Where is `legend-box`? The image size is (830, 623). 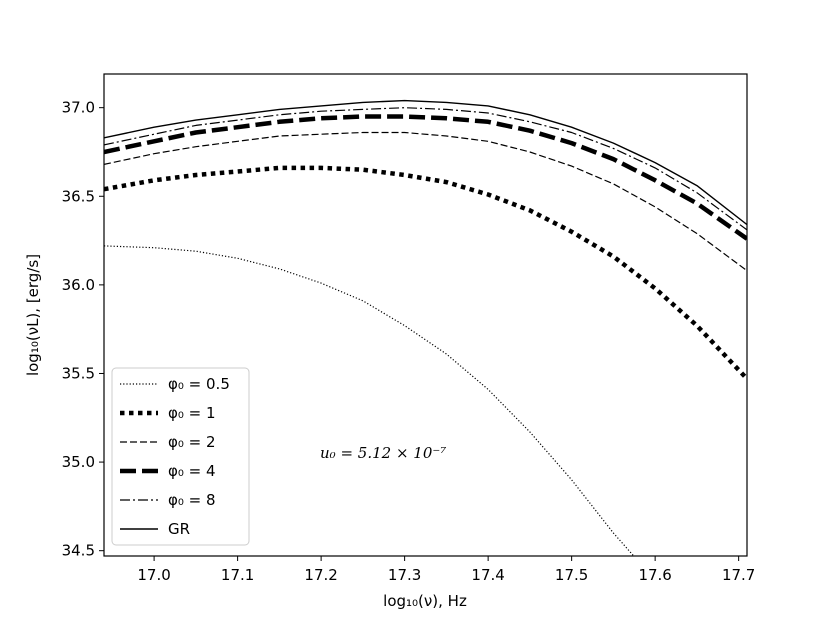 legend-box is located at coordinates (180, 456).